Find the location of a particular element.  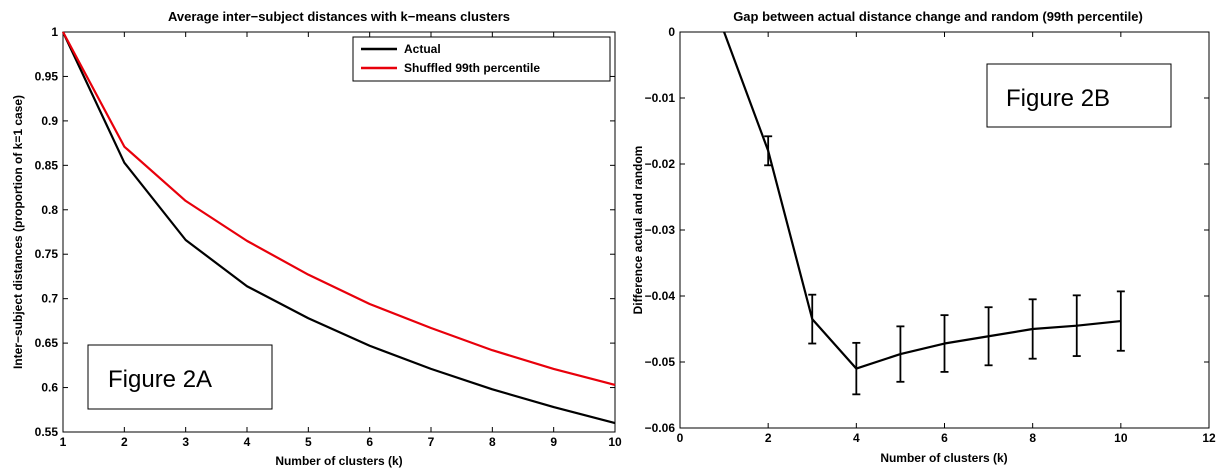

chart-a-xtick-label: 6 is located at coordinates (369, 442).